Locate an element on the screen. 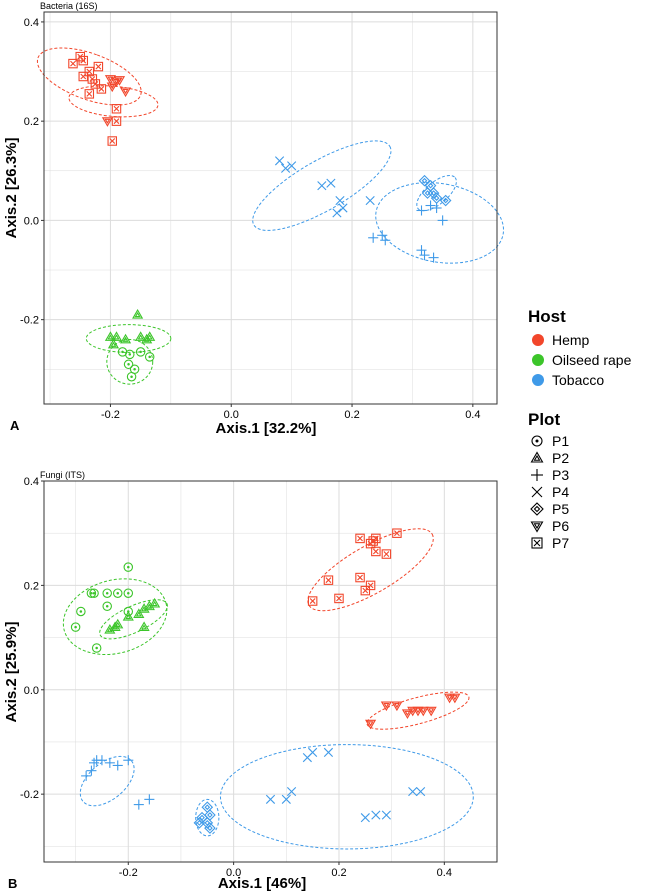 The height and width of the screenshot is (892, 664). legend-host-entry: Hemp is located at coordinates (561, 340).